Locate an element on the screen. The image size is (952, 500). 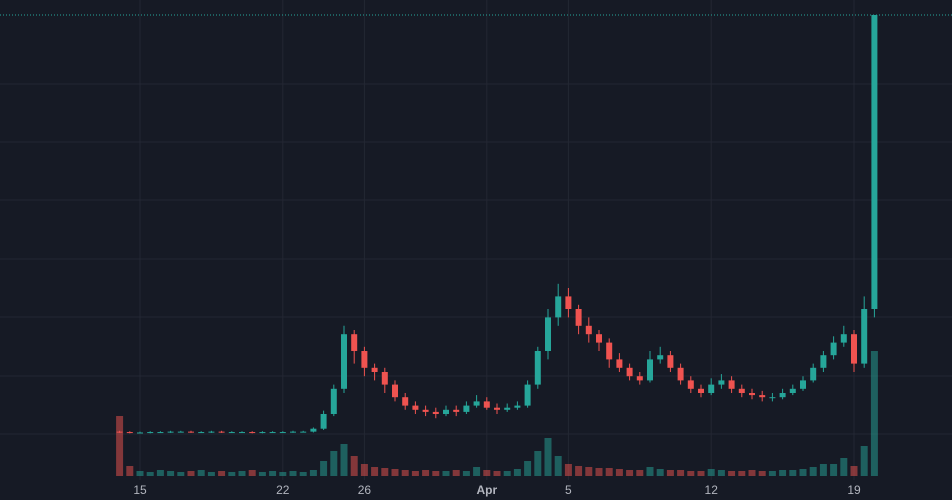
x-tick-label: 5 is located at coordinates (568, 490).